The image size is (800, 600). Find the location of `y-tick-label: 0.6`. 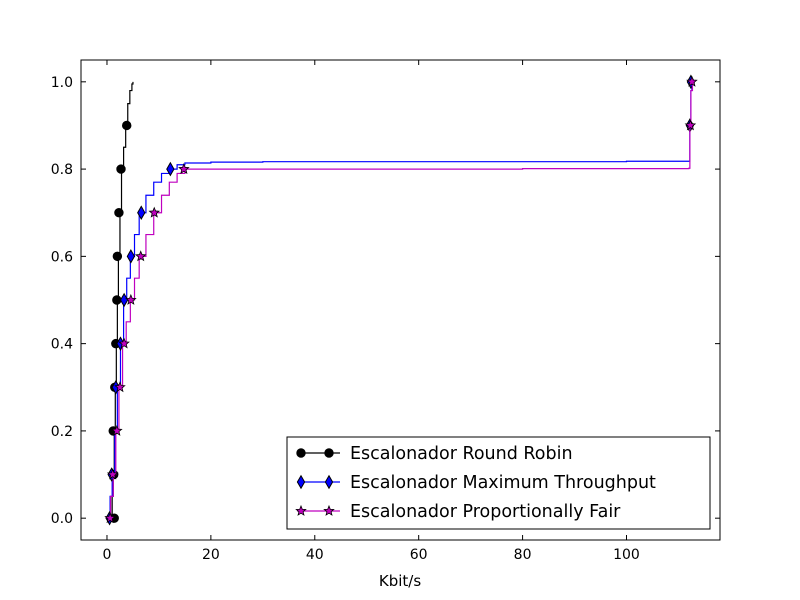

y-tick-label: 0.6 is located at coordinates (62, 257).